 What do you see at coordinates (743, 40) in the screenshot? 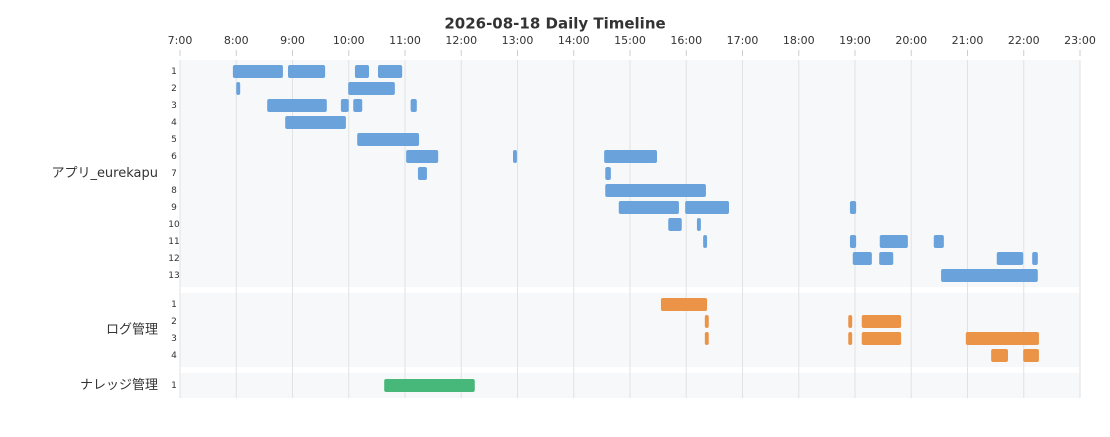
I see `x-tick-label: 17:00` at bounding box center [743, 40].